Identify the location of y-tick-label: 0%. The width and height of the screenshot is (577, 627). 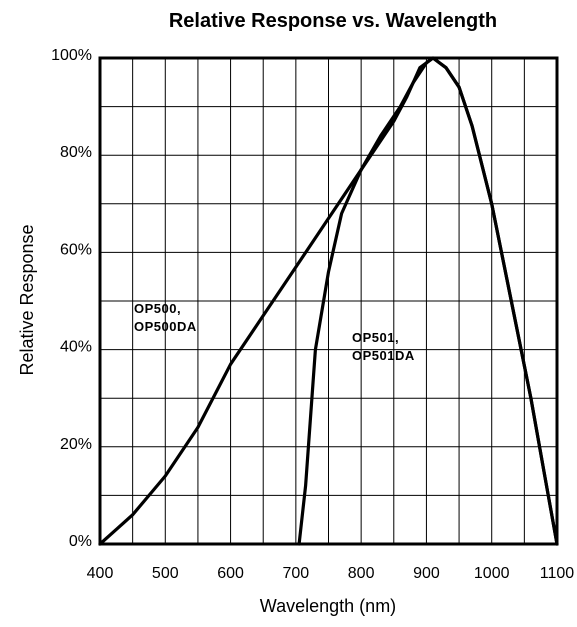
(80, 541).